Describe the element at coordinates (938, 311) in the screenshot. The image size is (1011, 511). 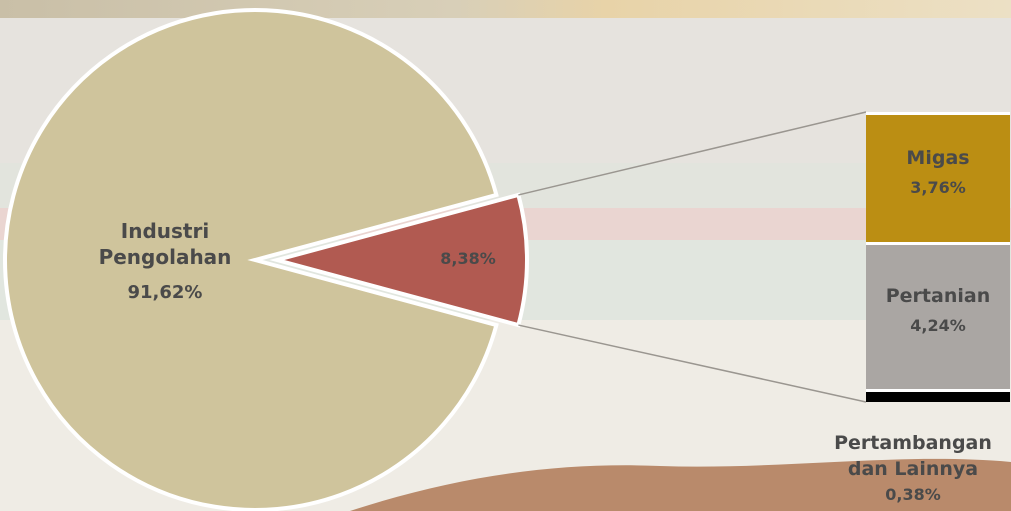
I see `segment-label: Pertanian 4,24%` at that location.